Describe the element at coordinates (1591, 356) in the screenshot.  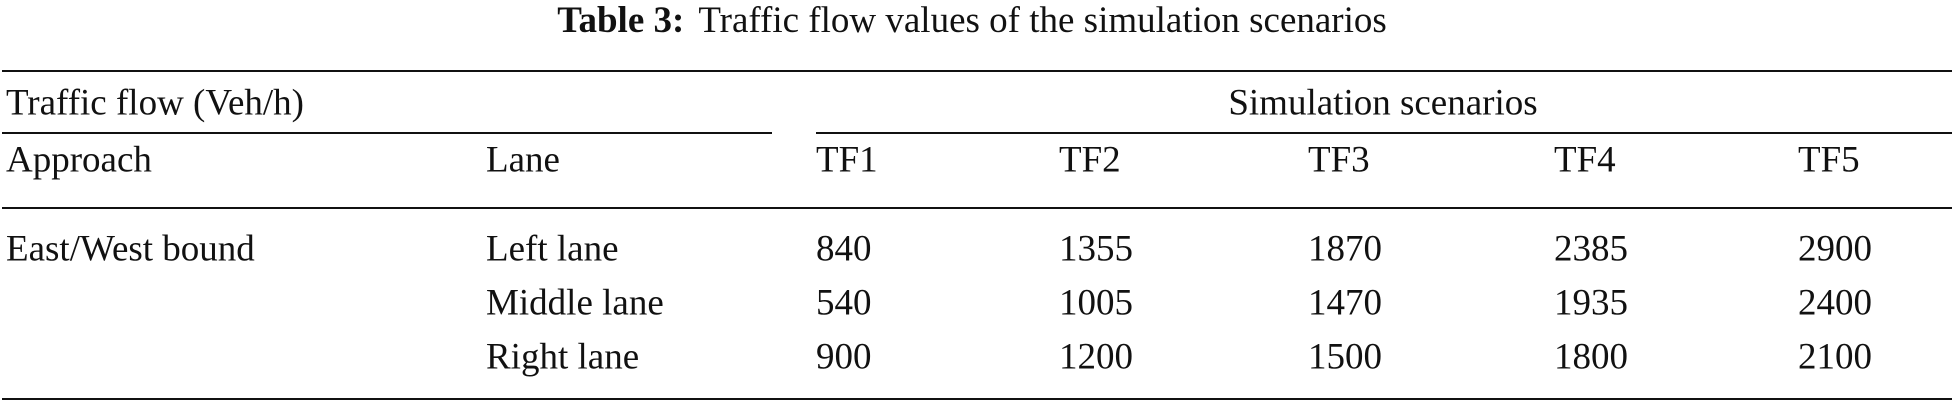
I see `value-cell: 1800` at that location.